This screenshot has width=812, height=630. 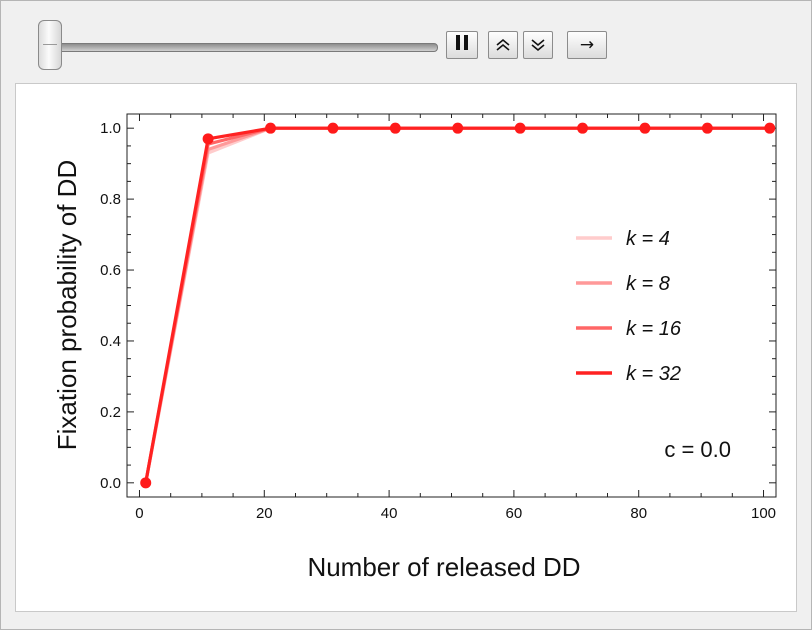 What do you see at coordinates (67, 305) in the screenshot?
I see `y-axis-title: Fixation probability of DD` at bounding box center [67, 305].